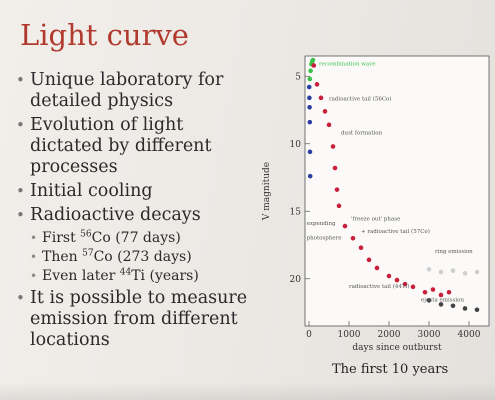  Describe the element at coordinates (61, 238) in the screenshot. I see `sub-prefix: First` at that location.